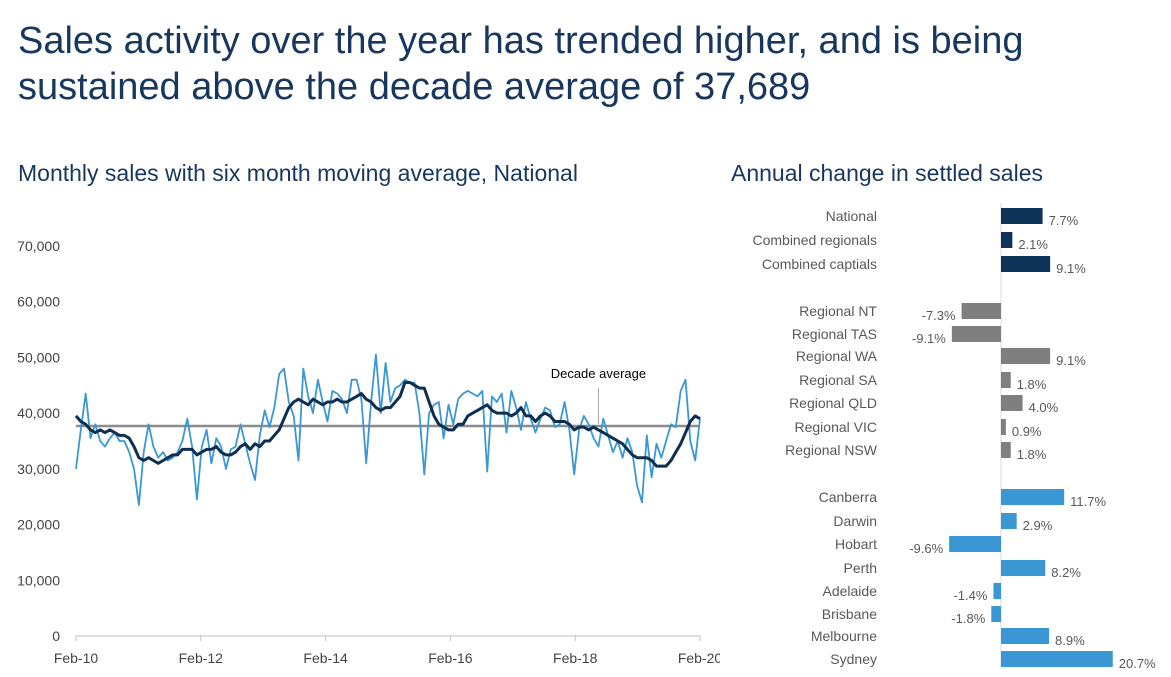 This screenshot has height=677, width=1171. Describe the element at coordinates (844, 636) in the screenshot. I see `bar-category-label: Melbourne` at that location.